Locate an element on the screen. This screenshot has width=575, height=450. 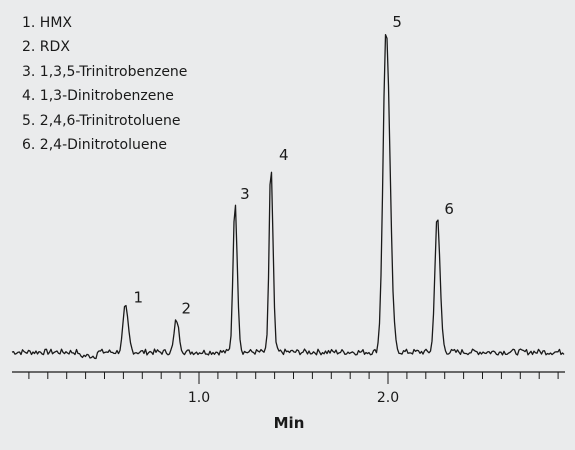
legend-entry-dinitrobenzene: 4. 1,3-Dinitrobenzene is located at coordinates (98, 96).